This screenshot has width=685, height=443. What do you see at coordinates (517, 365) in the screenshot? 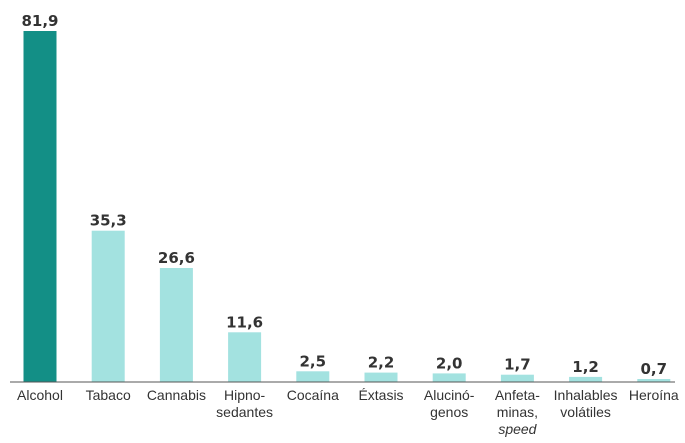
I see `value-label-7: 1,7` at bounding box center [517, 365].